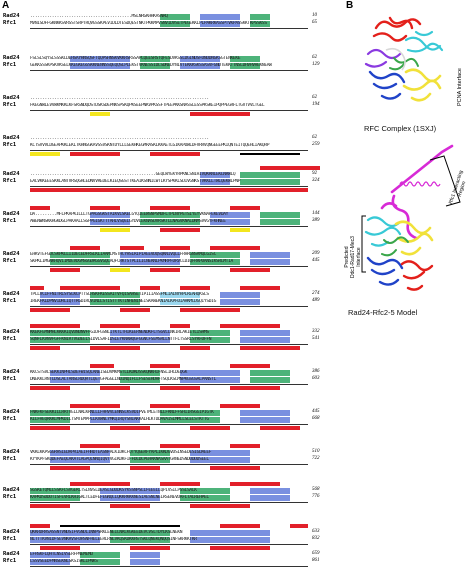 Image resolution: width=474 pixels, height=574 pixels. I want to click on residue-number-top: 92, so click(314, 173).